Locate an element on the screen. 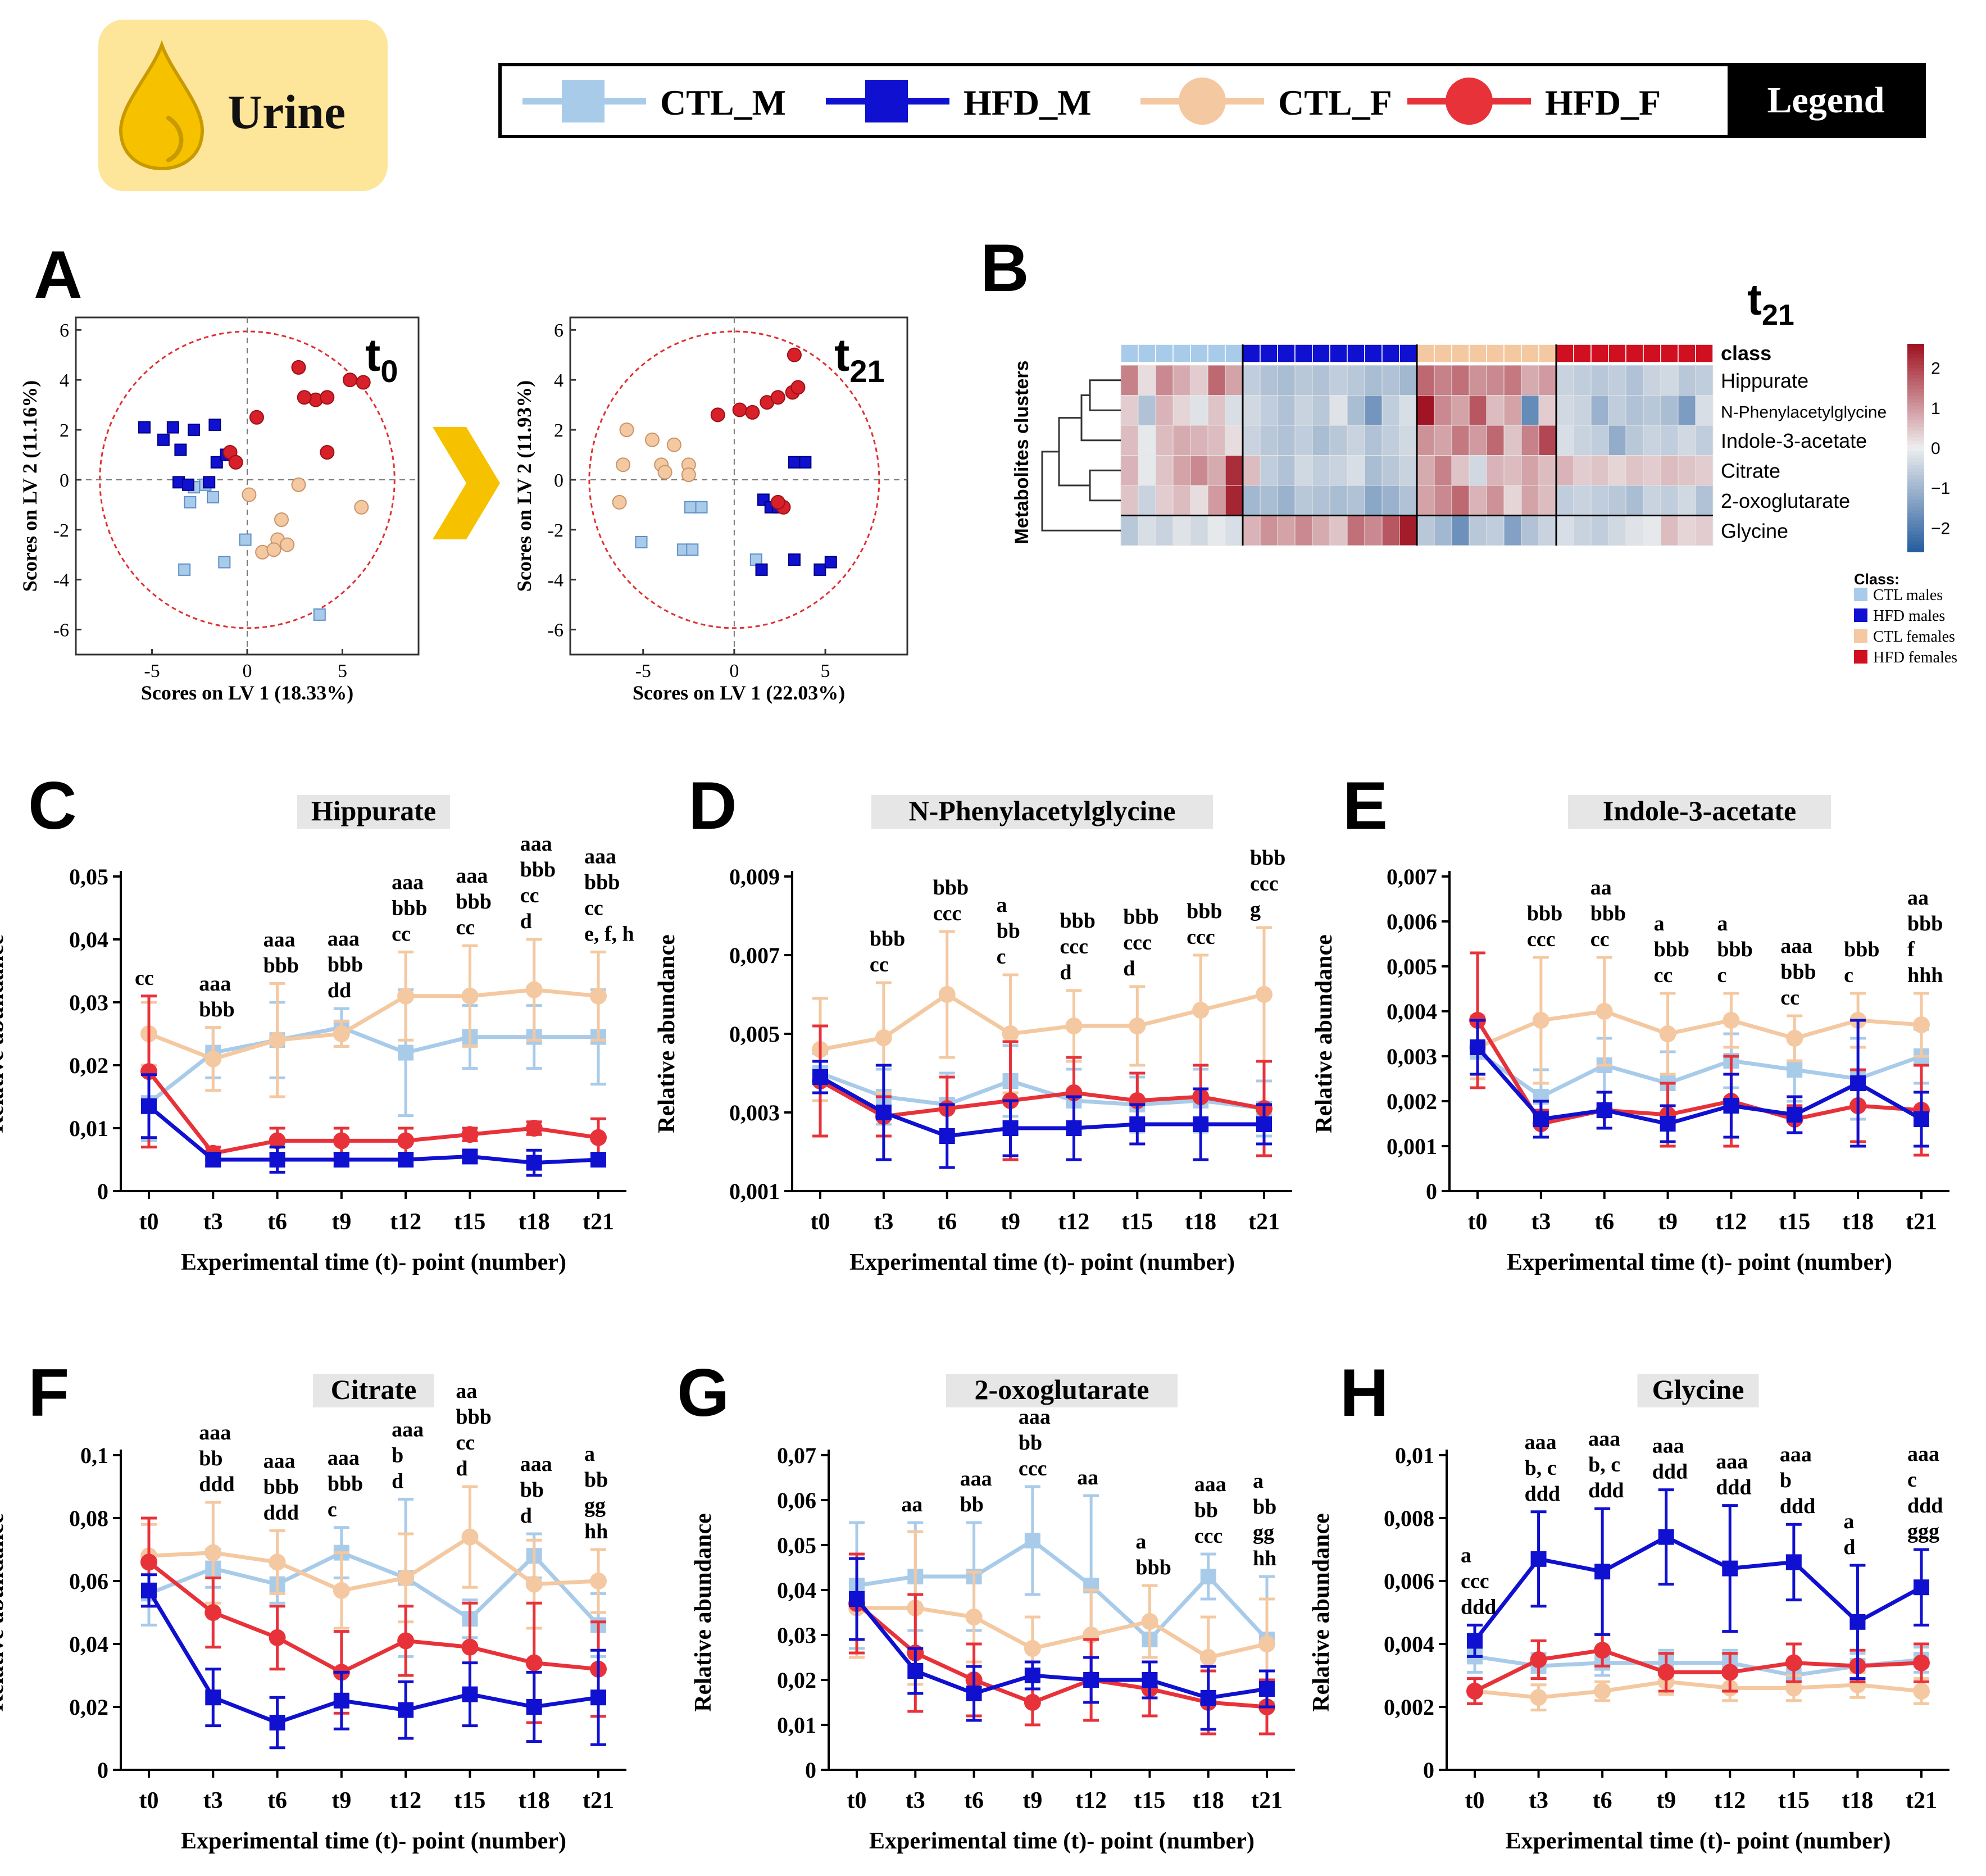  class-row-label: class is located at coordinates (1746, 354).